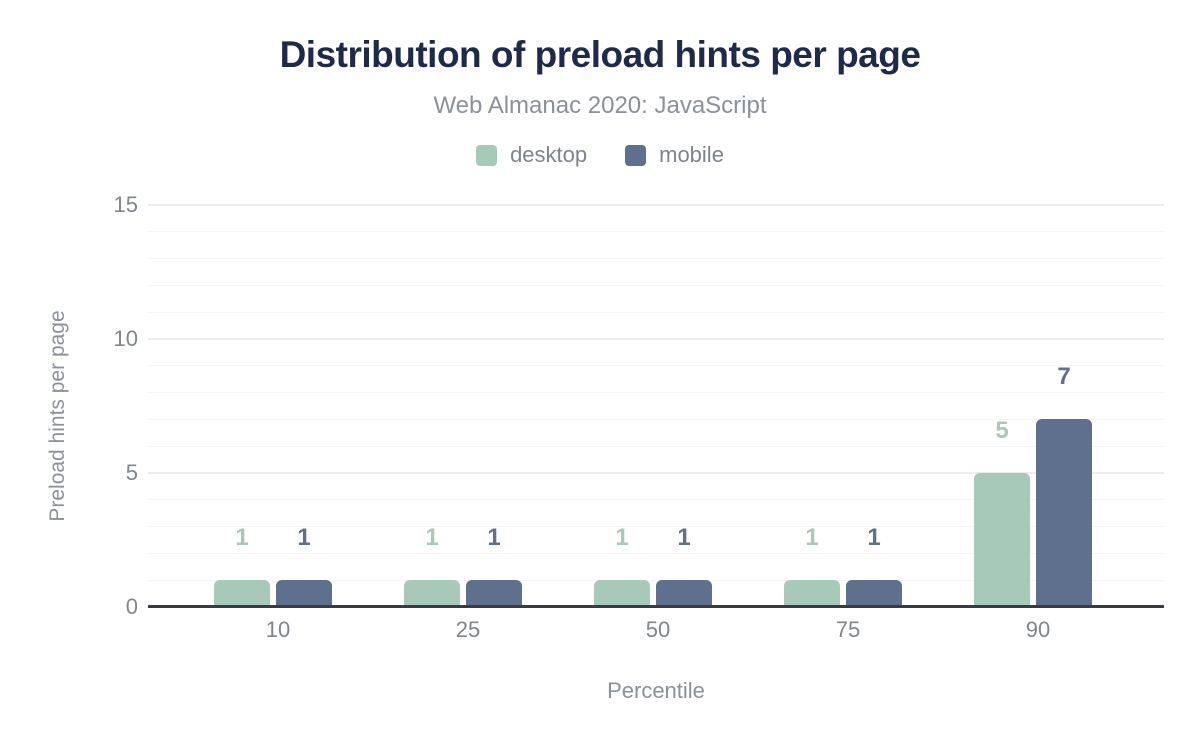 This screenshot has height=742, width=1200. Describe the element at coordinates (242, 538) in the screenshot. I see `value-label-desktop-p10: 1` at that location.